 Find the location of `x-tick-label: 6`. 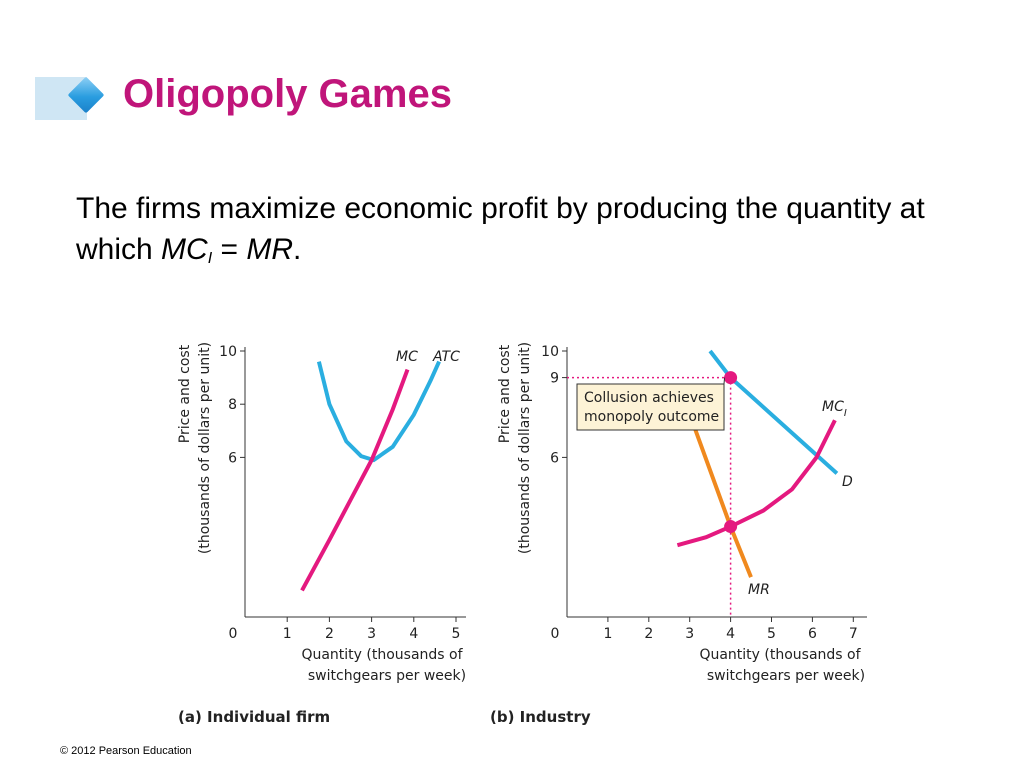

x-tick-label: 6 is located at coordinates (812, 634).